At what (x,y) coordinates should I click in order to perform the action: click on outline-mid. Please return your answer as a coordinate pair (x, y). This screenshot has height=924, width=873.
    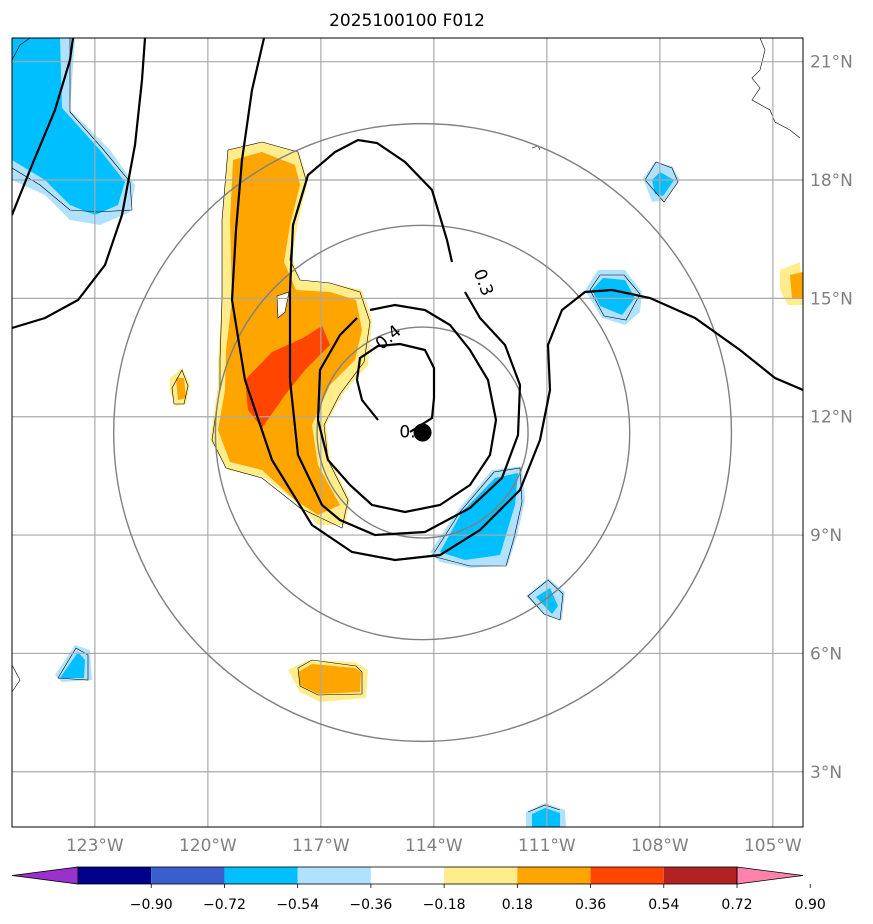
    Looking at the image, I should click on (545, 600).